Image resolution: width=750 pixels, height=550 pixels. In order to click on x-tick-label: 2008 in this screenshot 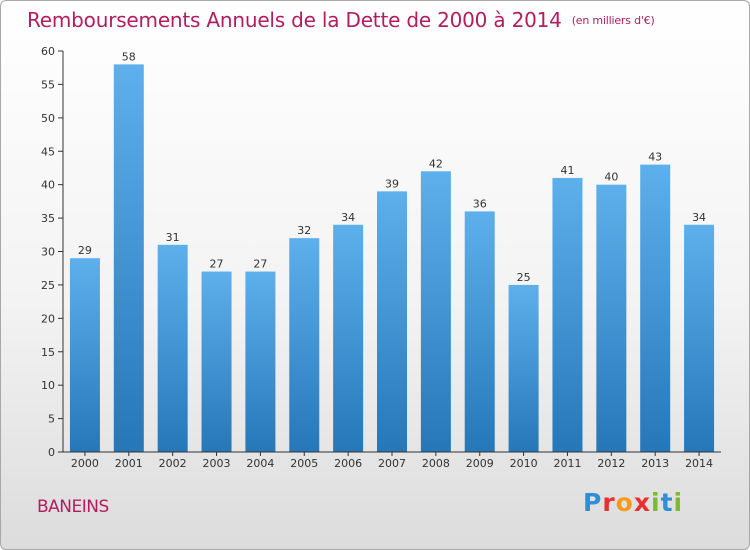, I will do `click(436, 463)`.